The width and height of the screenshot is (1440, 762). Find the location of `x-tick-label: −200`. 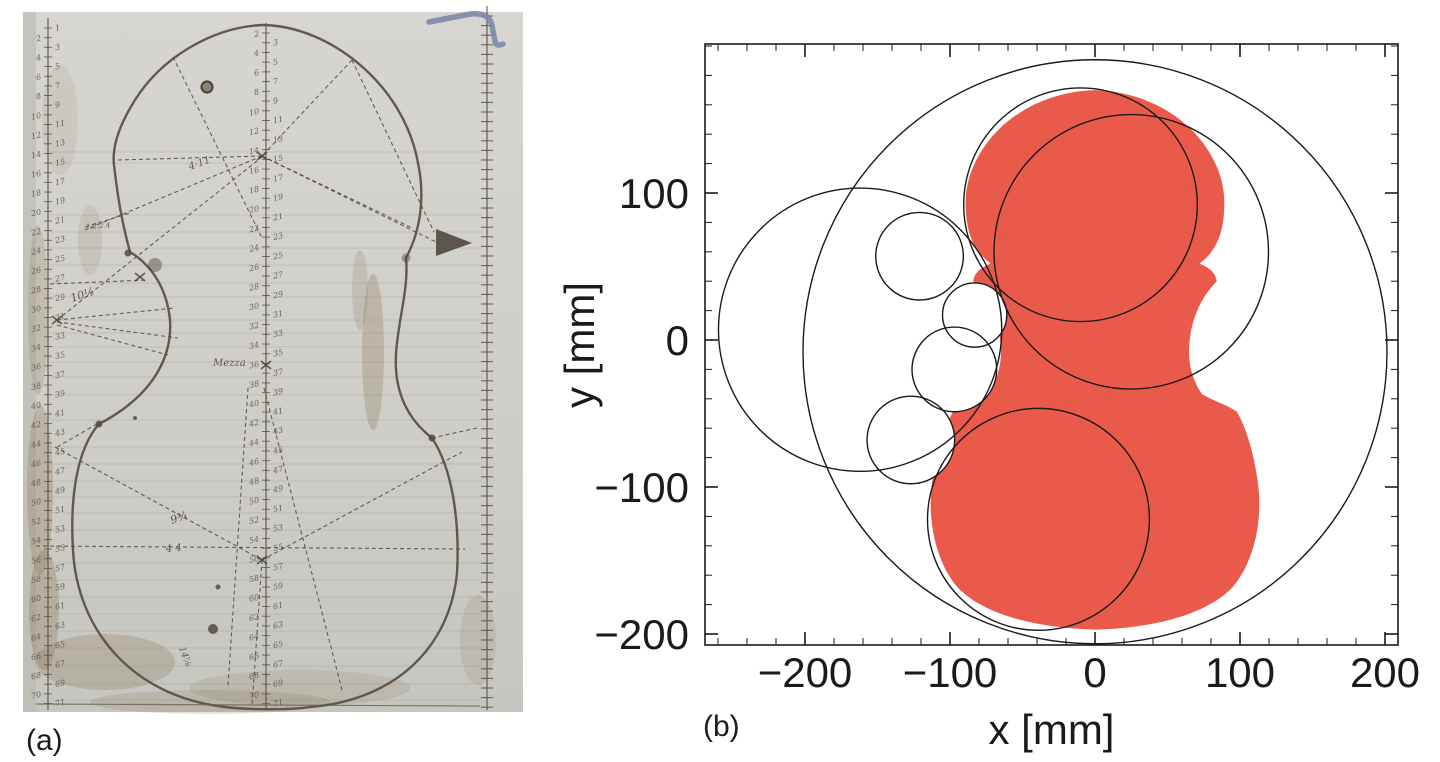

x-tick-label: −200 is located at coordinates (805, 672).